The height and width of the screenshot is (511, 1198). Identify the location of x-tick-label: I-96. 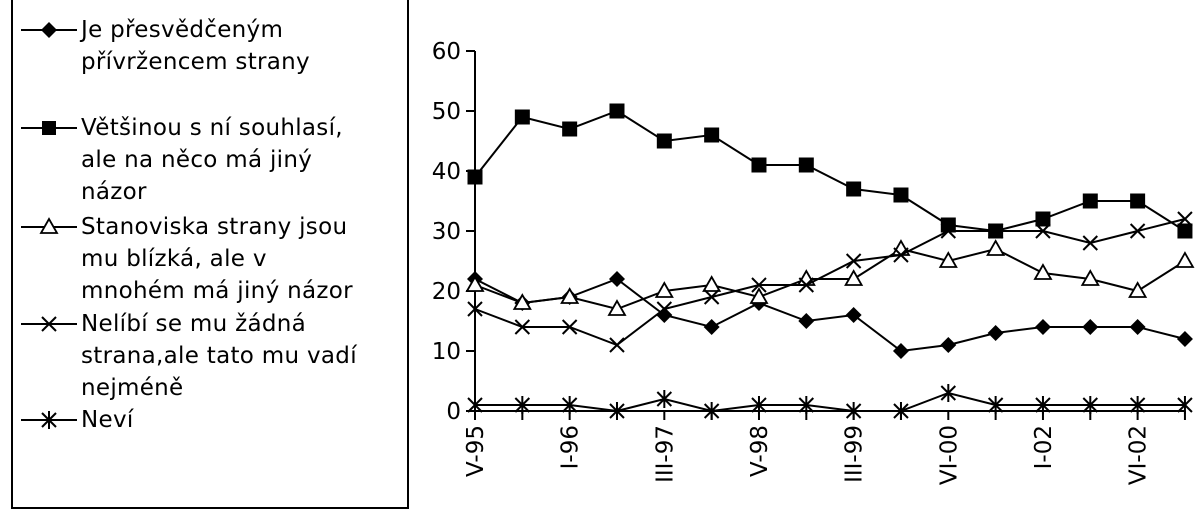
(571, 447).